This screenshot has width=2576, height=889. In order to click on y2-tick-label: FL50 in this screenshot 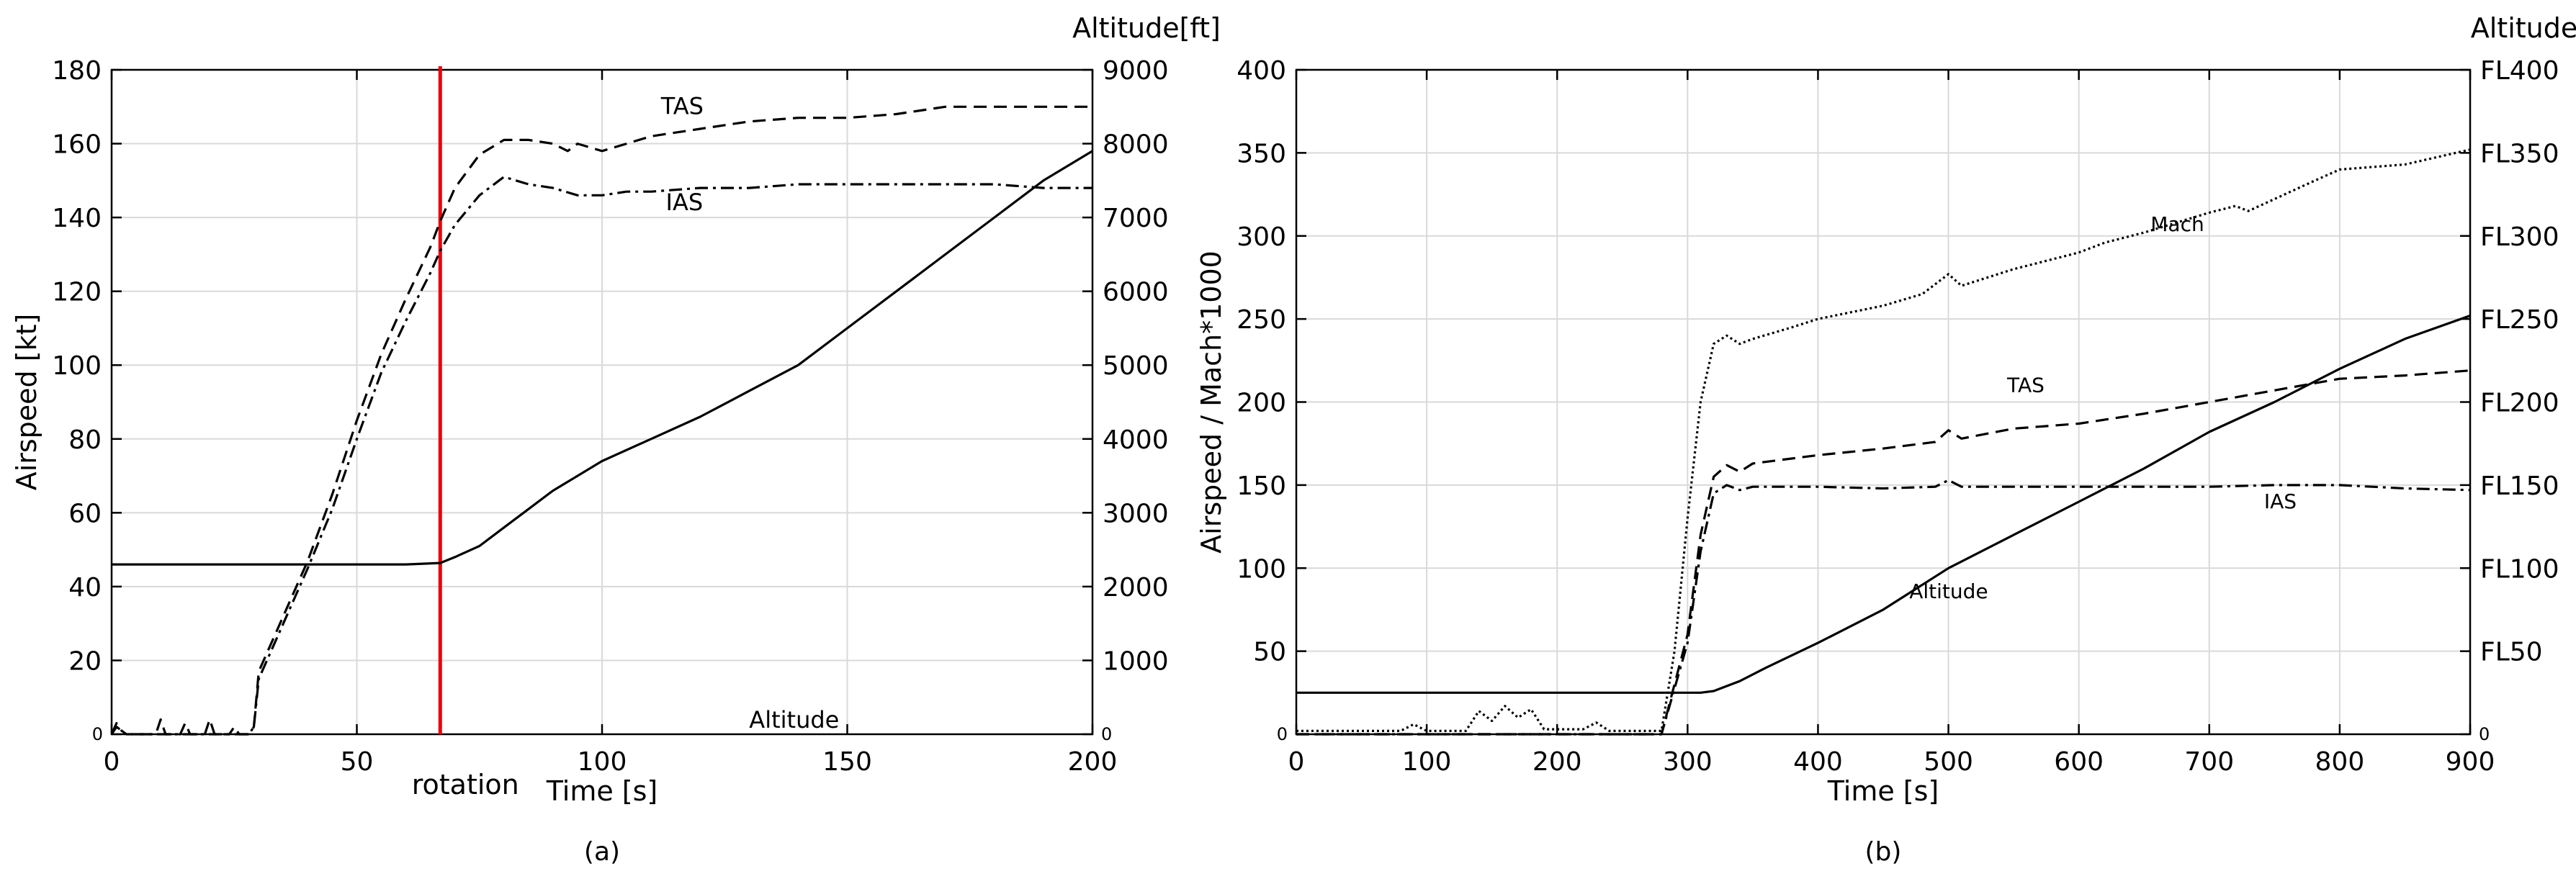, I will do `click(2511, 652)`.